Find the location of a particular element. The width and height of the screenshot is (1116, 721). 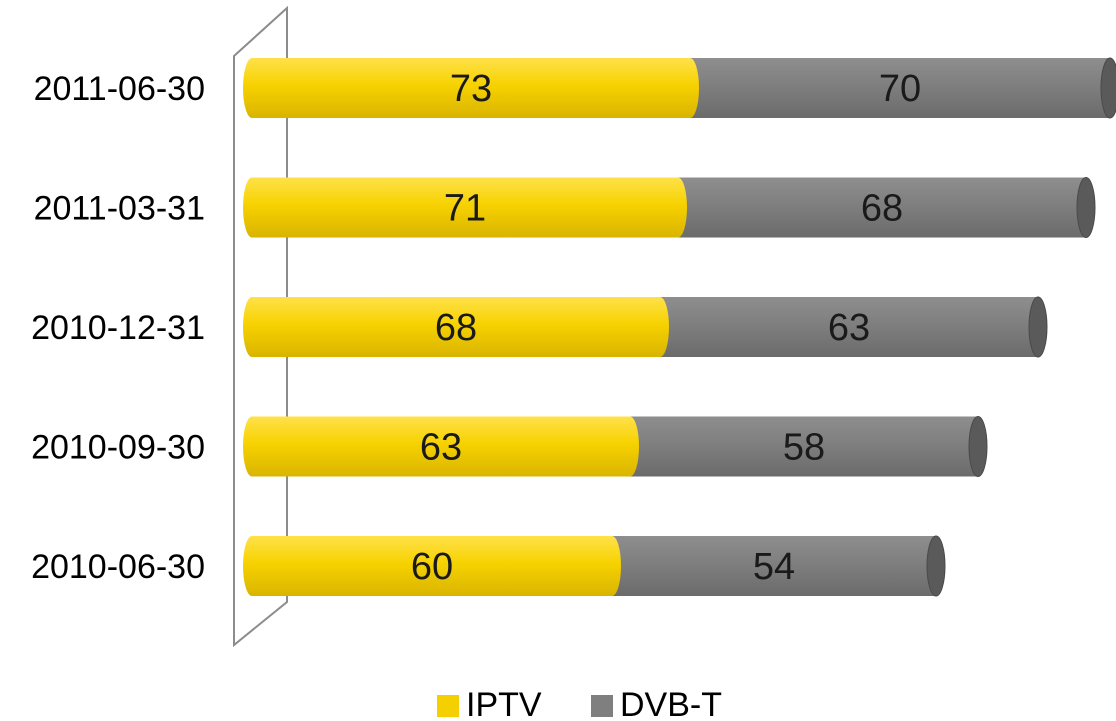

category-axis-wall is located at coordinates (260, 326).